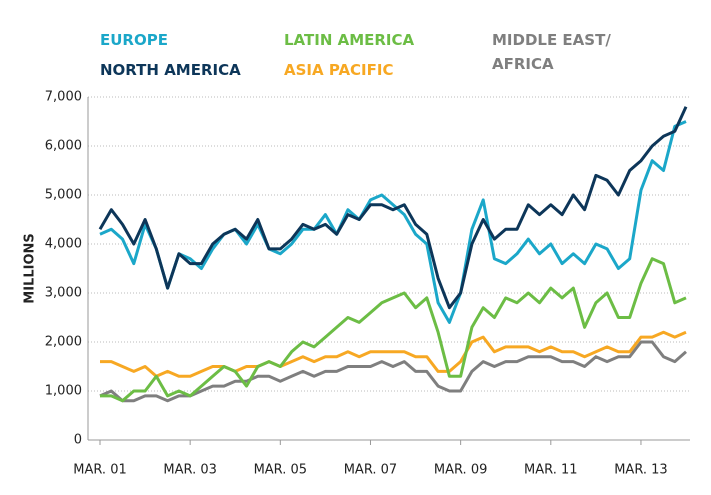 This screenshot has width=711, height=495. What do you see at coordinates (551, 470) in the screenshot?
I see `x-tick-label: MAR. 11` at bounding box center [551, 470].